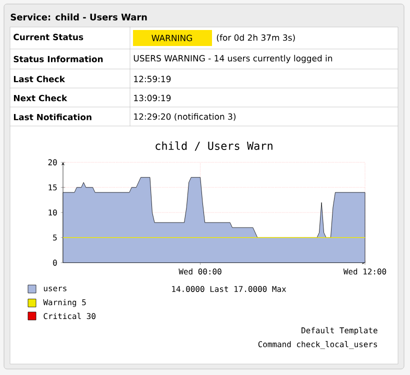 This screenshot has height=375, width=410. I want to click on text: Service: child - Users Warn, so click(78, 17).